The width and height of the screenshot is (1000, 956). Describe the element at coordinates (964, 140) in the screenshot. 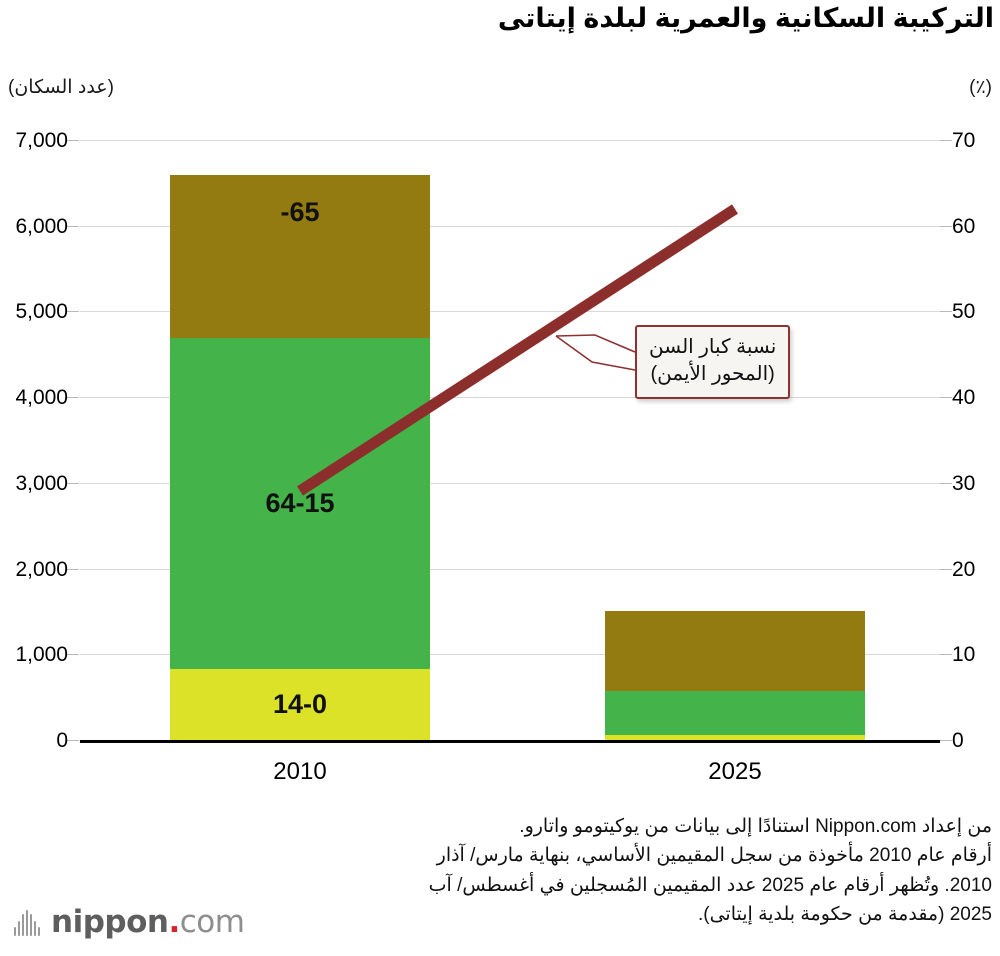

I see `ytick-right-0: 70` at that location.